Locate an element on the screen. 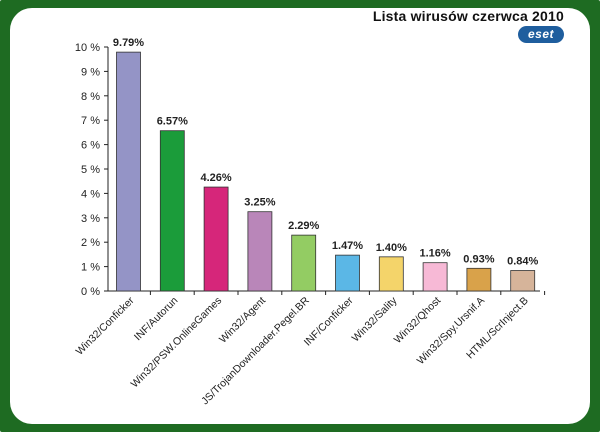 The height and width of the screenshot is (432, 600). data-label: 1.47% is located at coordinates (347, 246).